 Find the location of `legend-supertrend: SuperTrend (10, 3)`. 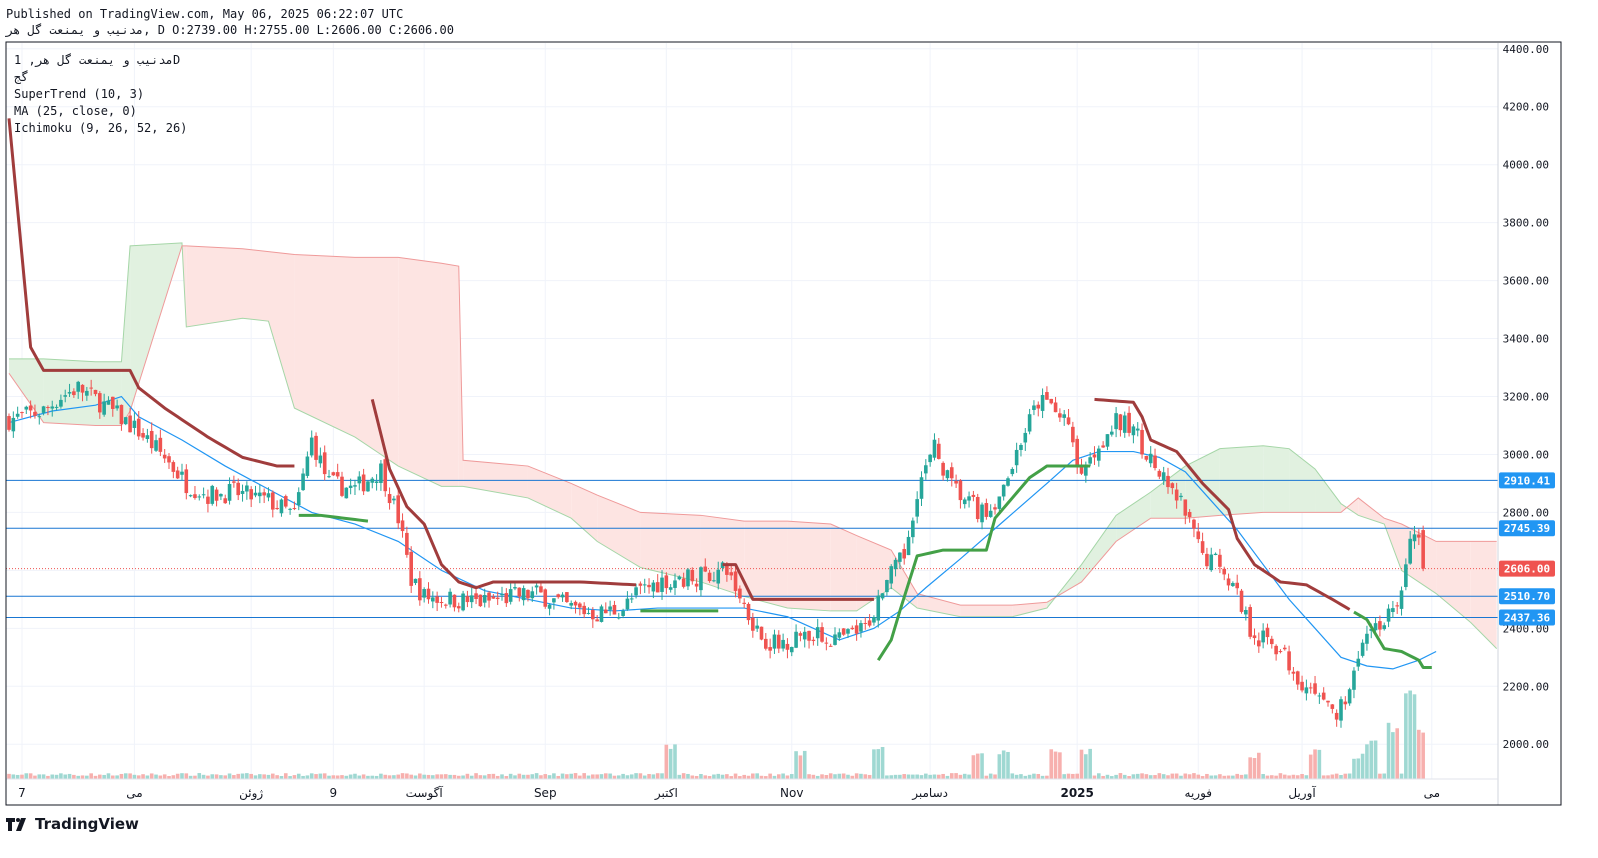

legend-supertrend: SuperTrend (10, 3) is located at coordinates (79, 94).